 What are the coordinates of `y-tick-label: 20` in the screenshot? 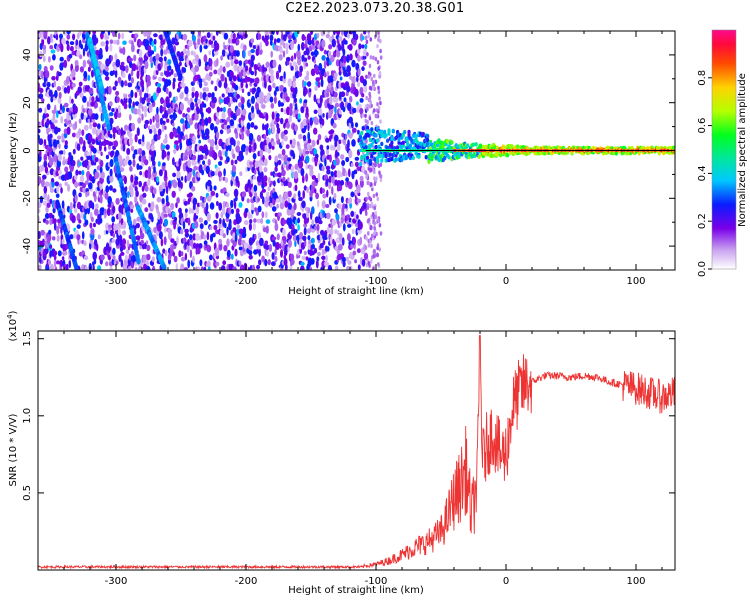 It's located at (27, 102).